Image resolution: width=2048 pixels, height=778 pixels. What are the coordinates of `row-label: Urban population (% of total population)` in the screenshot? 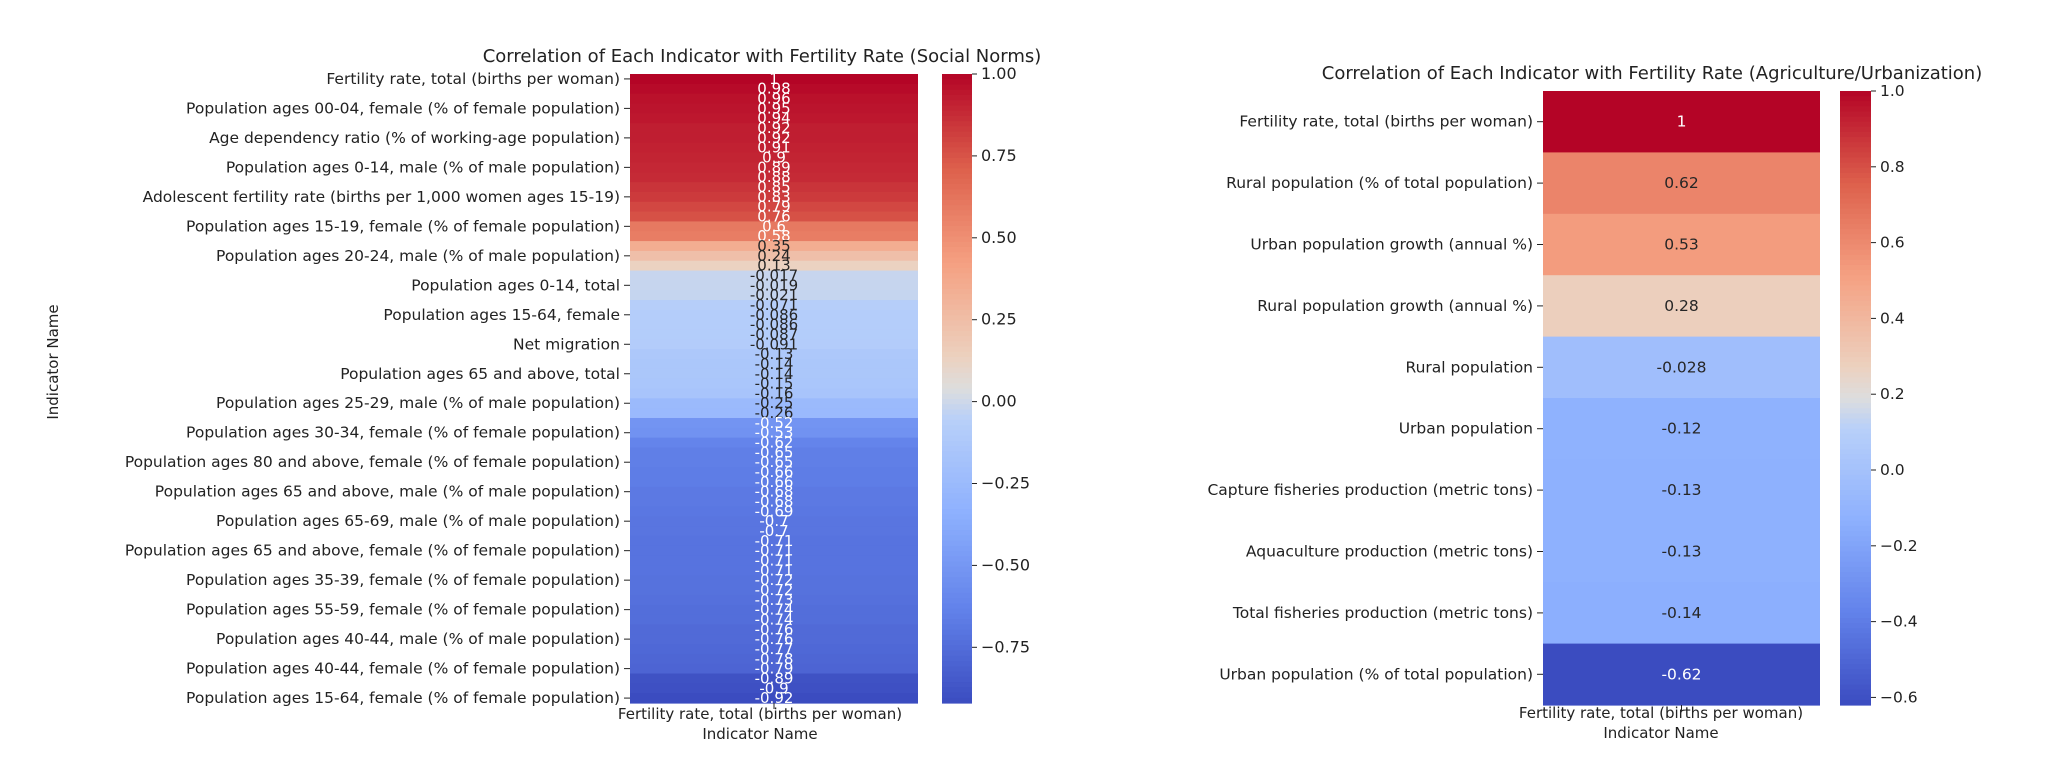 It's located at (1376, 674).